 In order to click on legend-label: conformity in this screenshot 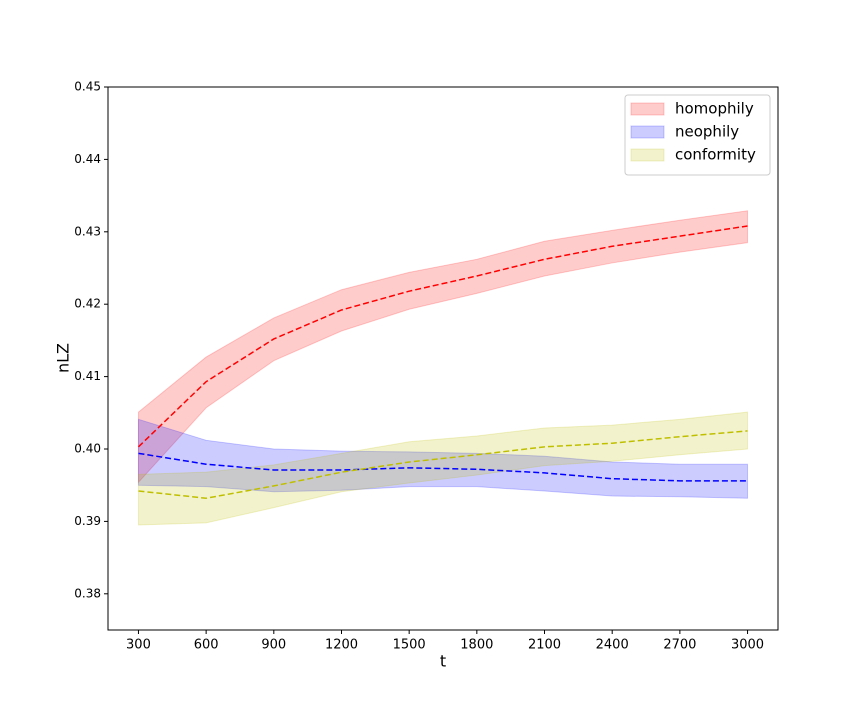, I will do `click(715, 155)`.